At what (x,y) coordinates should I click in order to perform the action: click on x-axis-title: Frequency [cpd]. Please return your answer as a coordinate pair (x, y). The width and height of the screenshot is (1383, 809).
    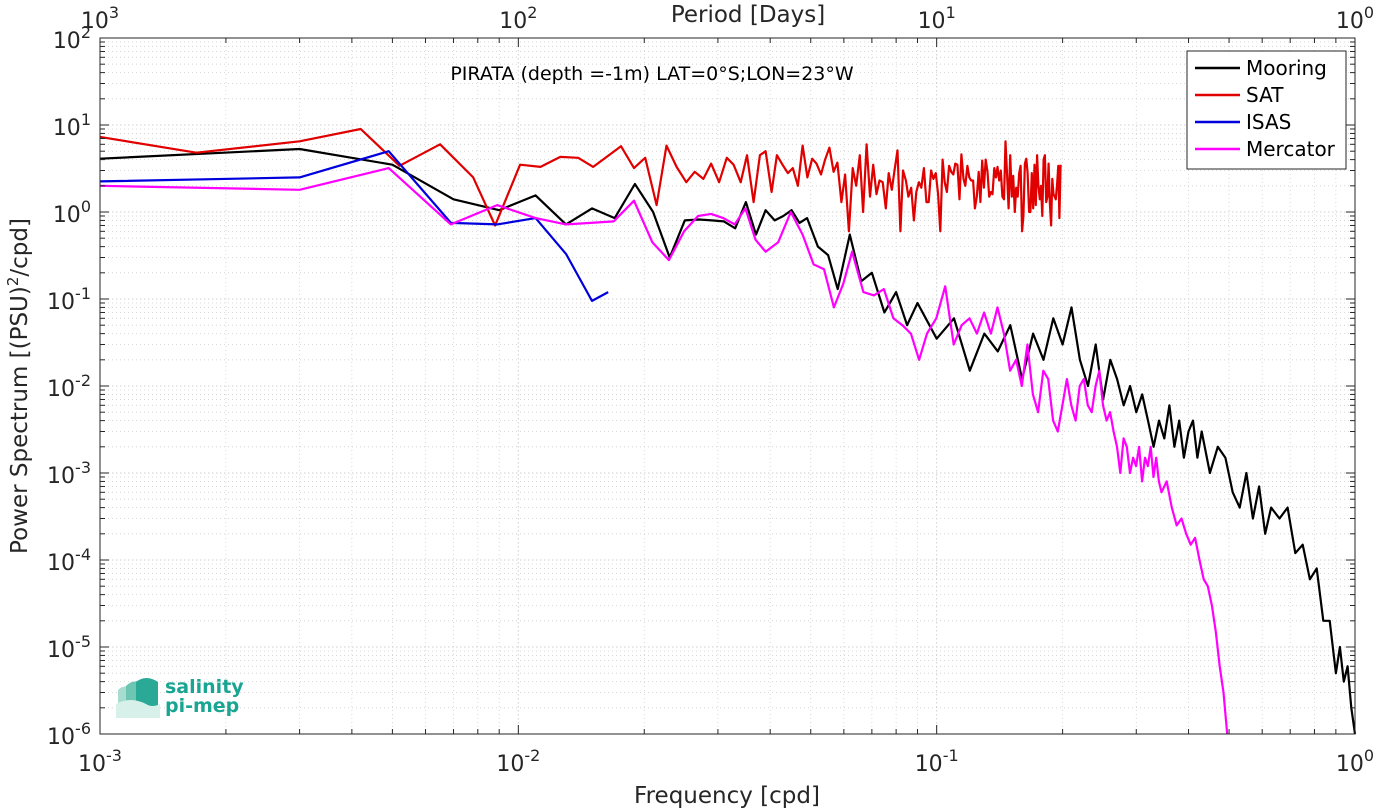
    Looking at the image, I should click on (727, 796).